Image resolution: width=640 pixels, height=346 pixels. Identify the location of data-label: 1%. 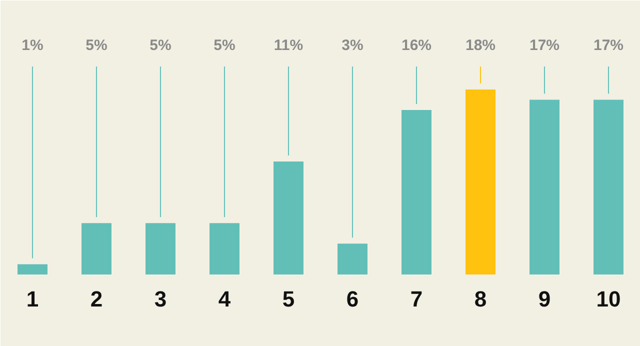
(33, 45).